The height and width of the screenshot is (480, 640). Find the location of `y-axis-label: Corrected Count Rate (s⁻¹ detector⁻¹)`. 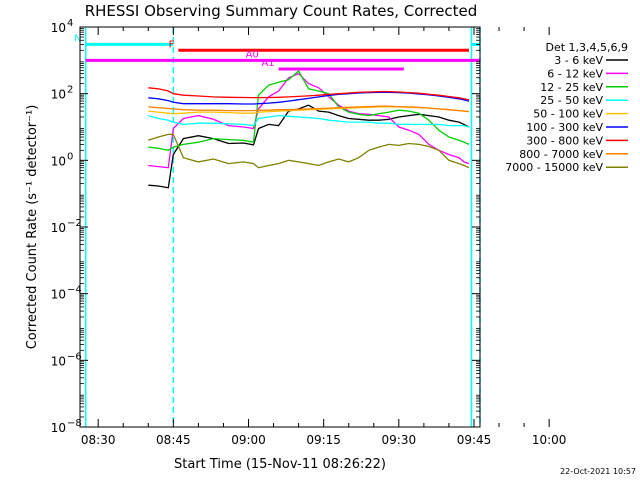

y-axis-label: Corrected Count Rate (s⁻¹ detector⁻¹) is located at coordinates (32, 227).